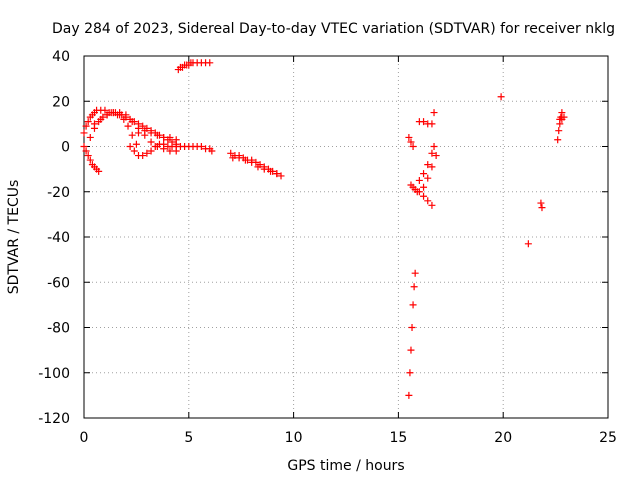 The width and height of the screenshot is (640, 480). Describe the element at coordinates (430, 171) in the screenshot. I see `series-hour16-rise-b` at that location.